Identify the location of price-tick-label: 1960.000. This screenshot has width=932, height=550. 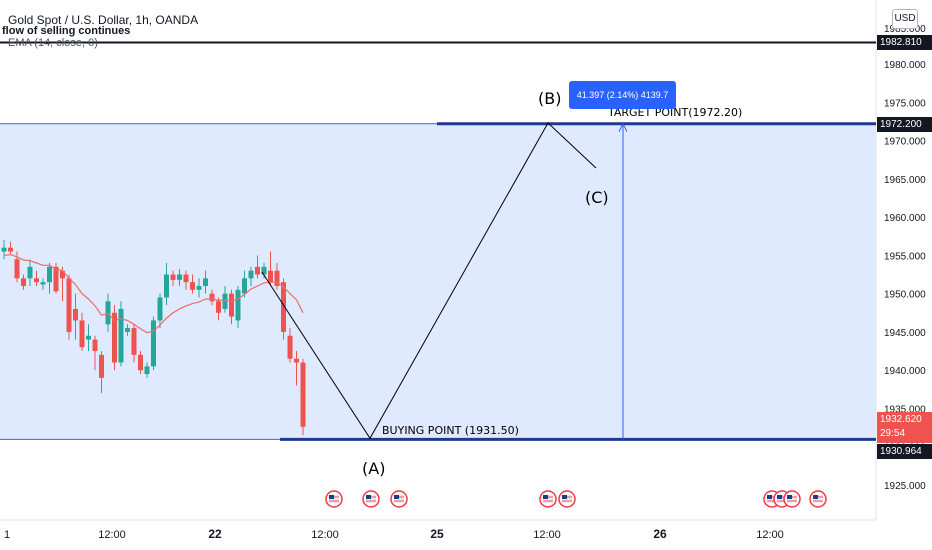
(905, 218).